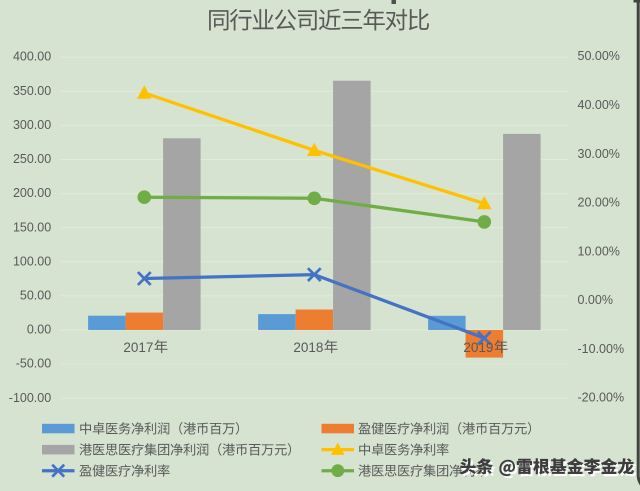 Image resolution: width=640 pixels, height=491 pixels. I want to click on svg-text: 350.00, so click(32, 91).